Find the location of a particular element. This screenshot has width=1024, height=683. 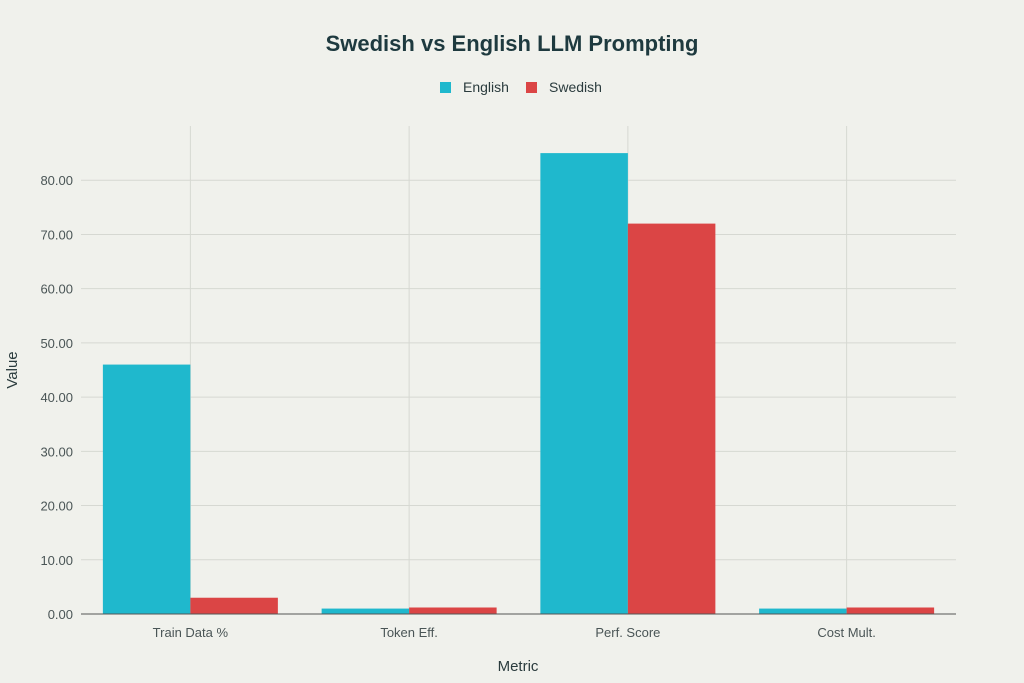

x-axis-title: Metric is located at coordinates (518, 666).